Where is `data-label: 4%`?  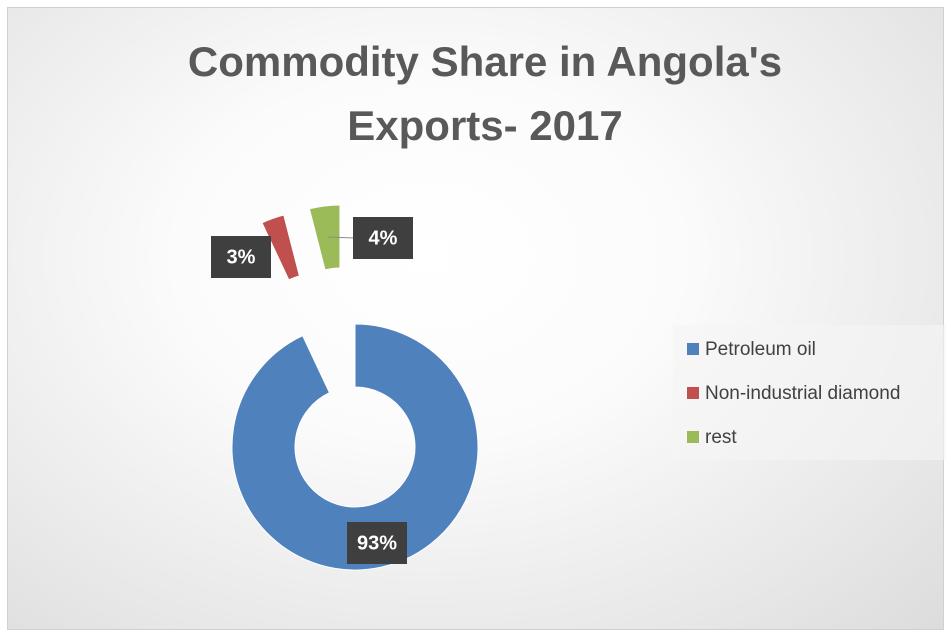
data-label: 4% is located at coordinates (383, 238).